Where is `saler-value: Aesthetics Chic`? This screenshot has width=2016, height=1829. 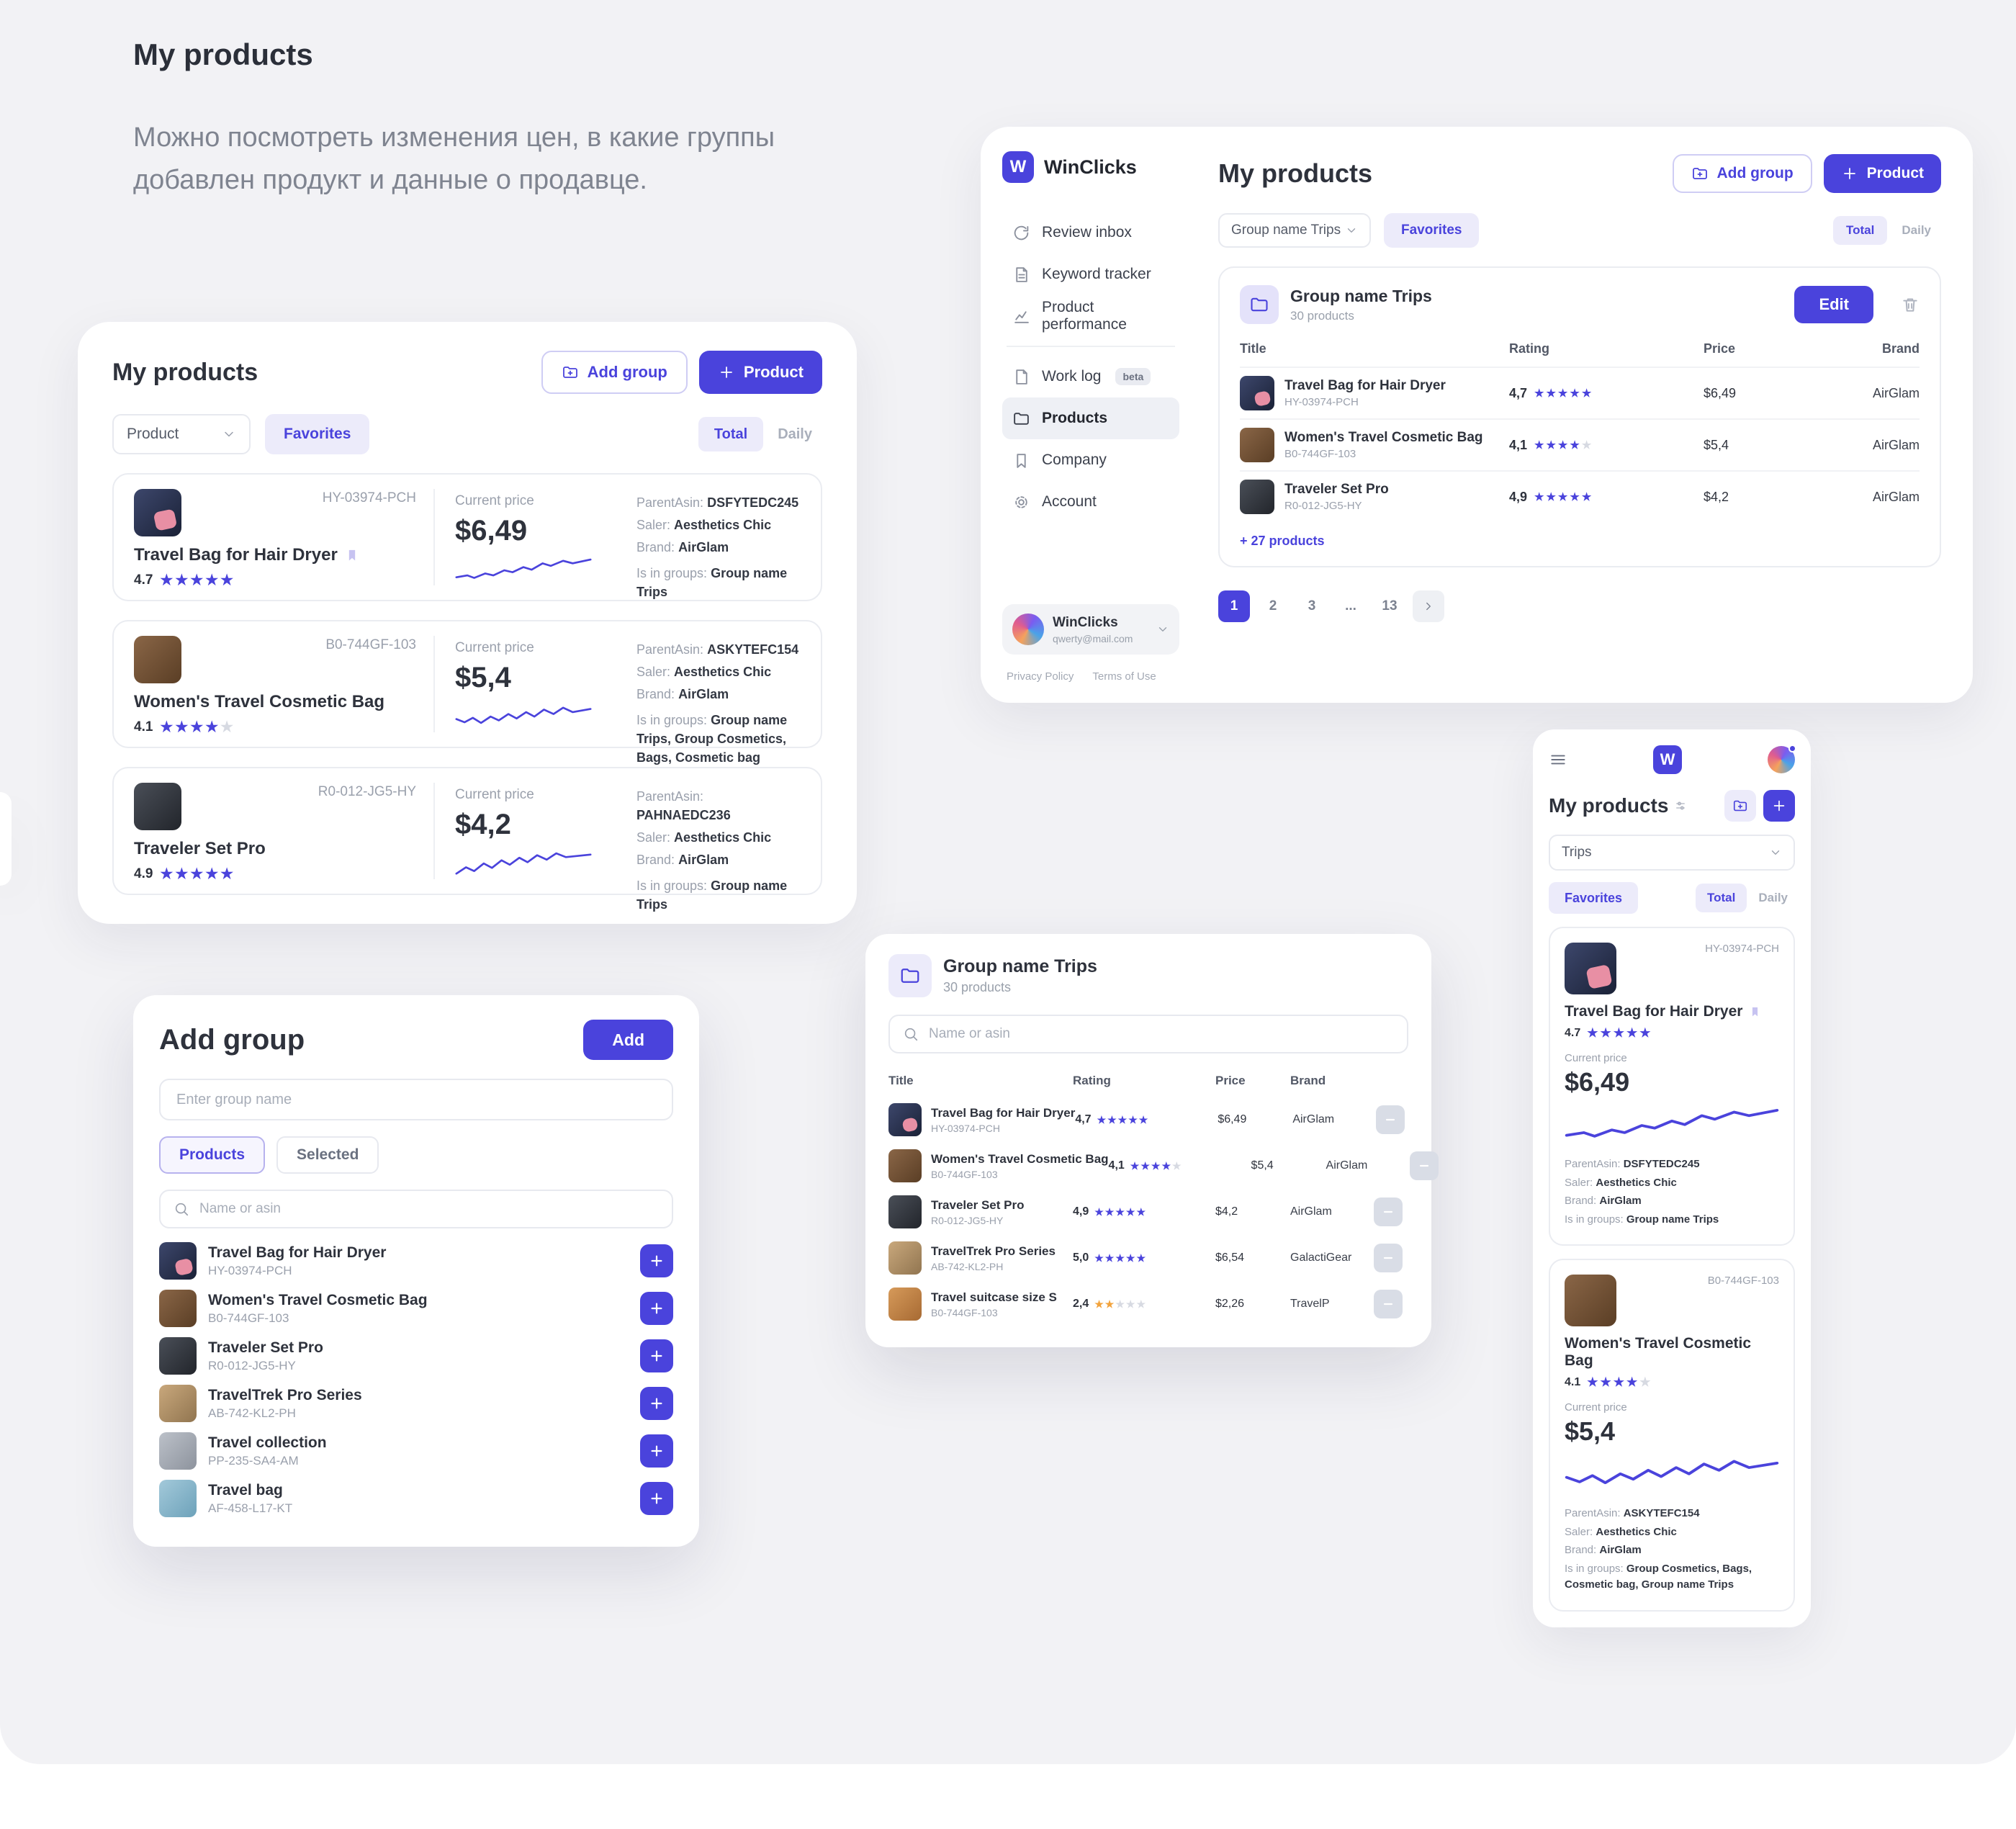
saler-value: Aesthetics Chic is located at coordinates (723, 672).